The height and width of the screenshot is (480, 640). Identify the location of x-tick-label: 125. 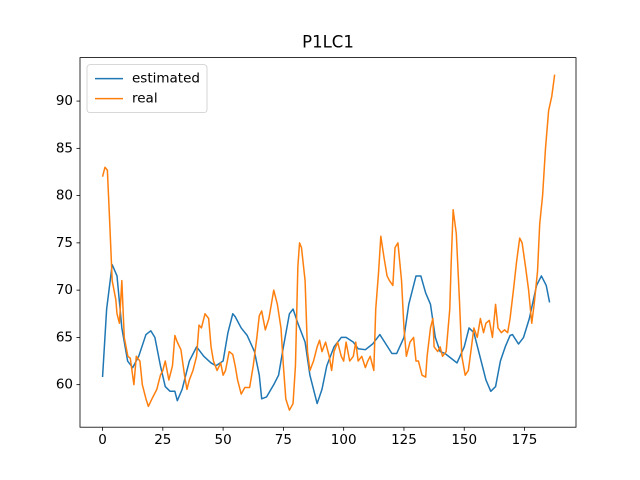
(404, 440).